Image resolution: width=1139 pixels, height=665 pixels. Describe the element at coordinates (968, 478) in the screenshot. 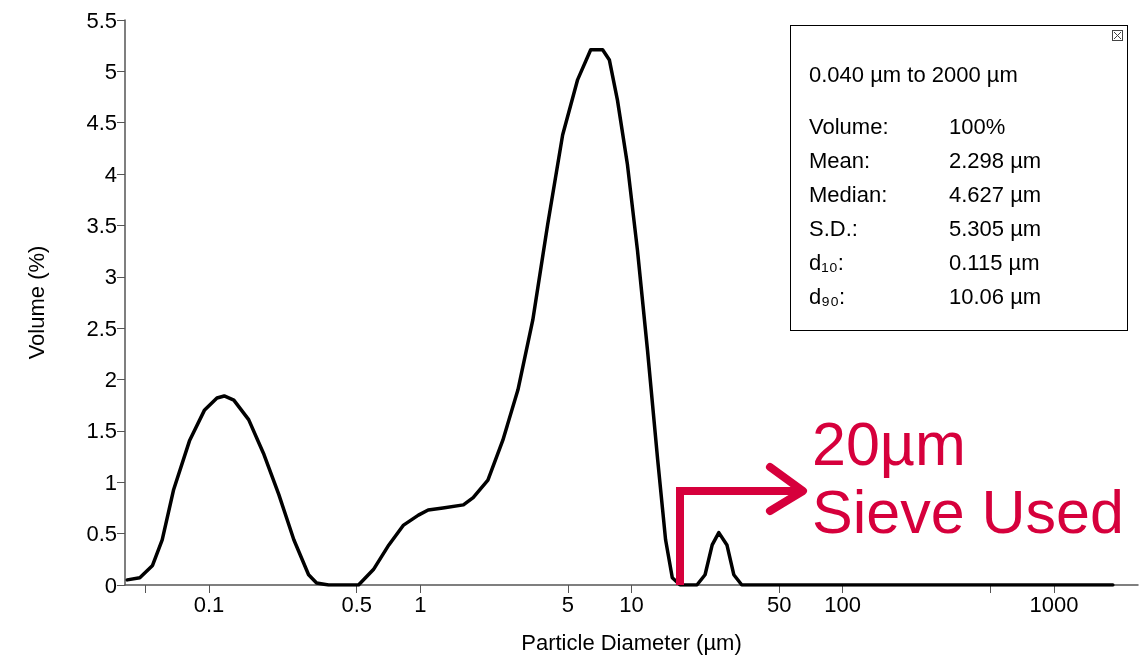

I see `annotation: 20µm Sieve Used` at that location.